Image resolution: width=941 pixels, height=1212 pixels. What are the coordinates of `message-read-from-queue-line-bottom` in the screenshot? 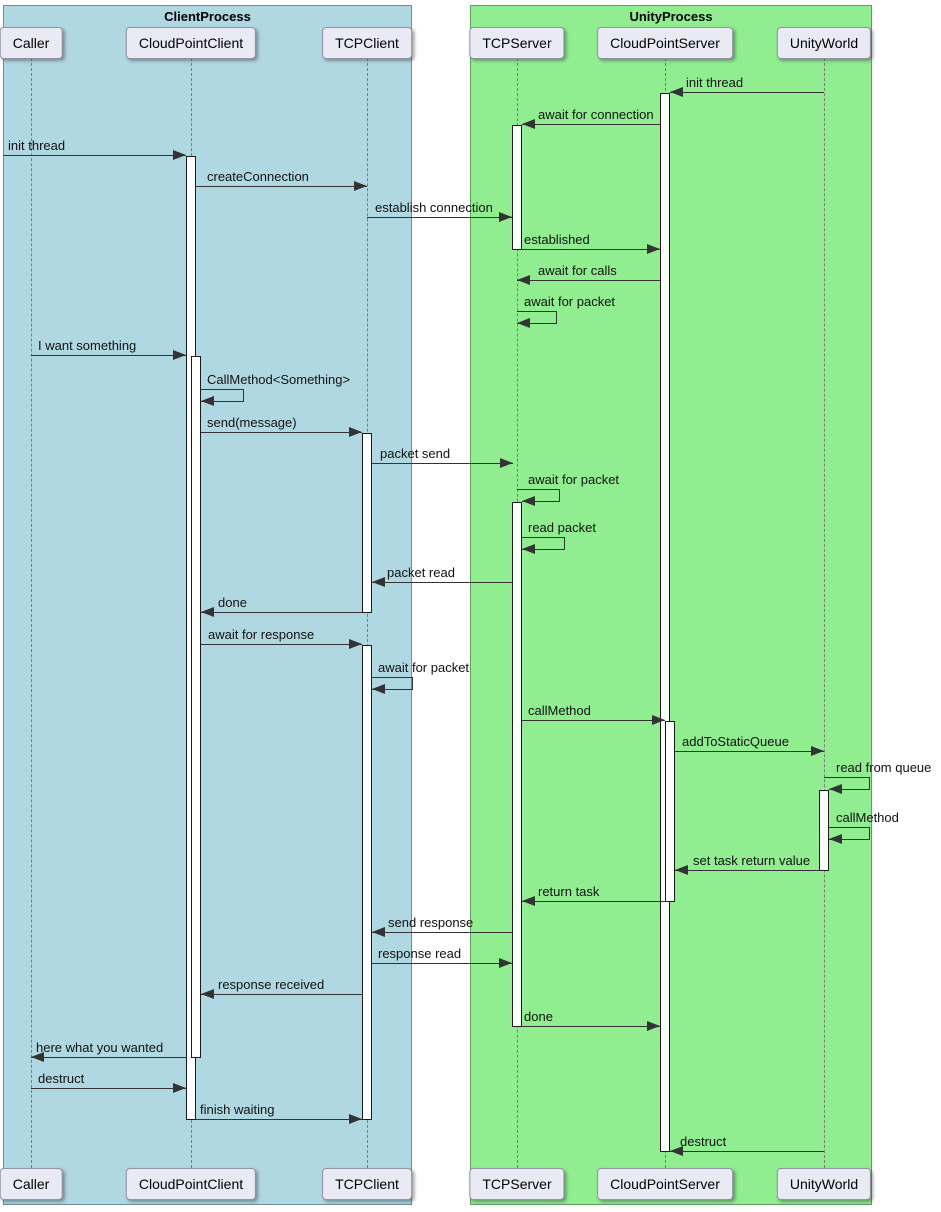 It's located at (849, 789).